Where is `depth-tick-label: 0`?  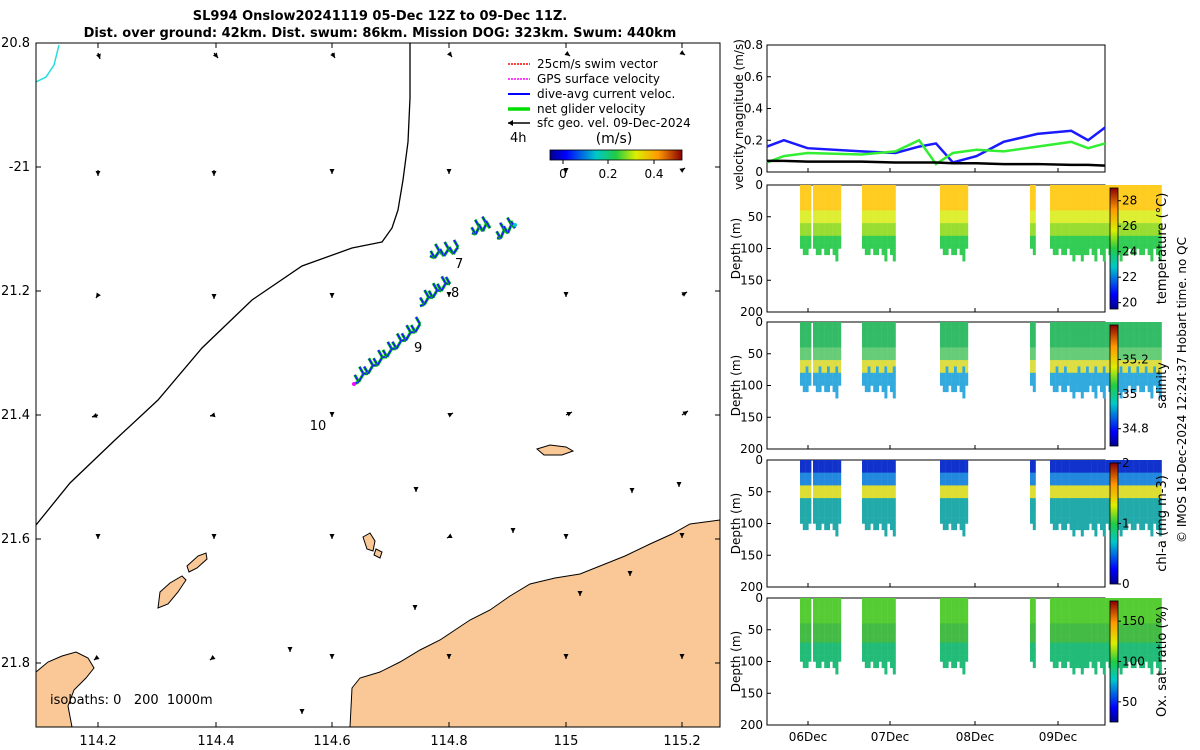
depth-tick-label: 0 is located at coordinates (759, 185).